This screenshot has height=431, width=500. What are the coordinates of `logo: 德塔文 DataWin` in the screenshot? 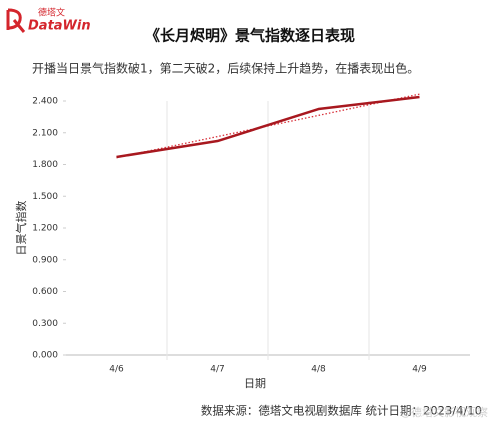 It's located at (48, 20).